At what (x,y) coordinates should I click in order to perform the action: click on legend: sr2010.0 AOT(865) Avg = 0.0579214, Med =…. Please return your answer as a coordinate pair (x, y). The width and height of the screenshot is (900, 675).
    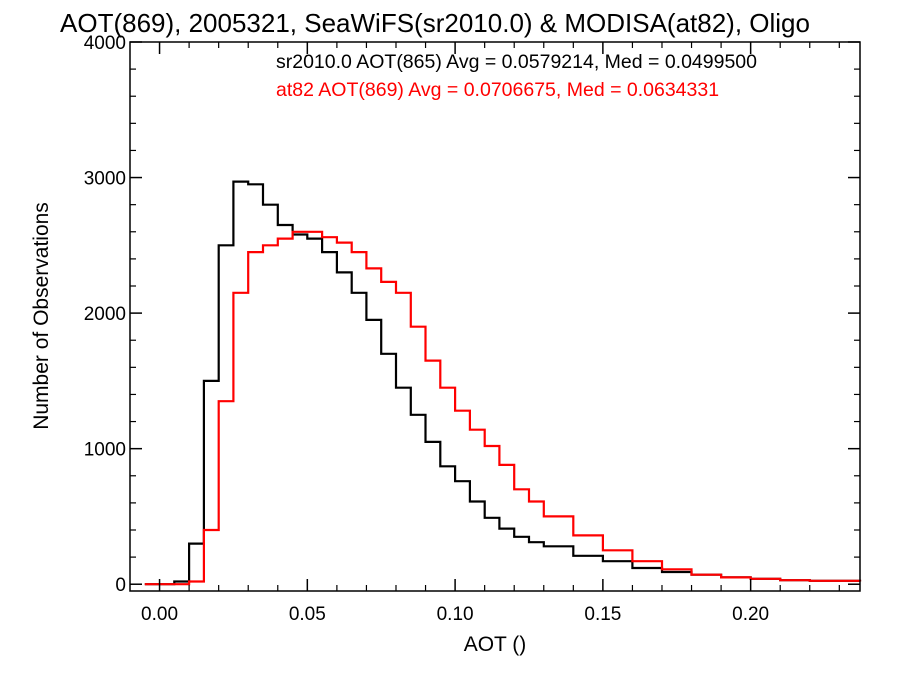
    Looking at the image, I should click on (516, 76).